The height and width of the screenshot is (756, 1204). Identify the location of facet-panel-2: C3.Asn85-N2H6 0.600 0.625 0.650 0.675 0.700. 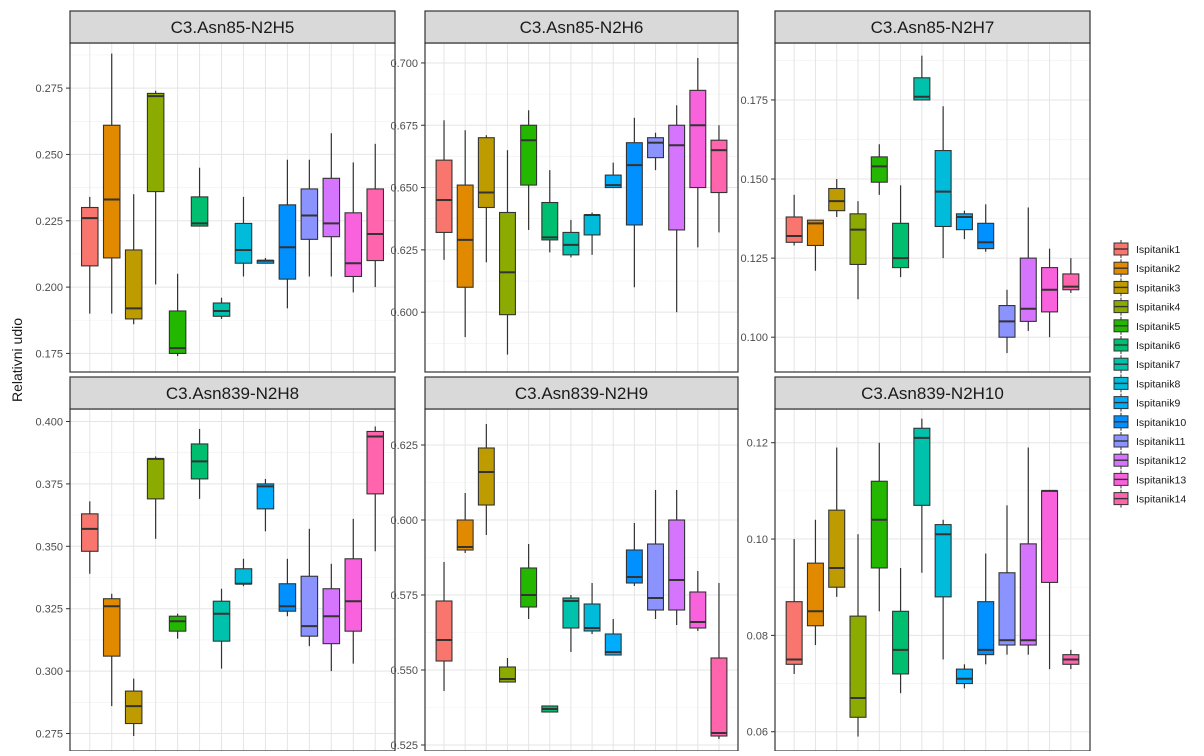
(564, 191).